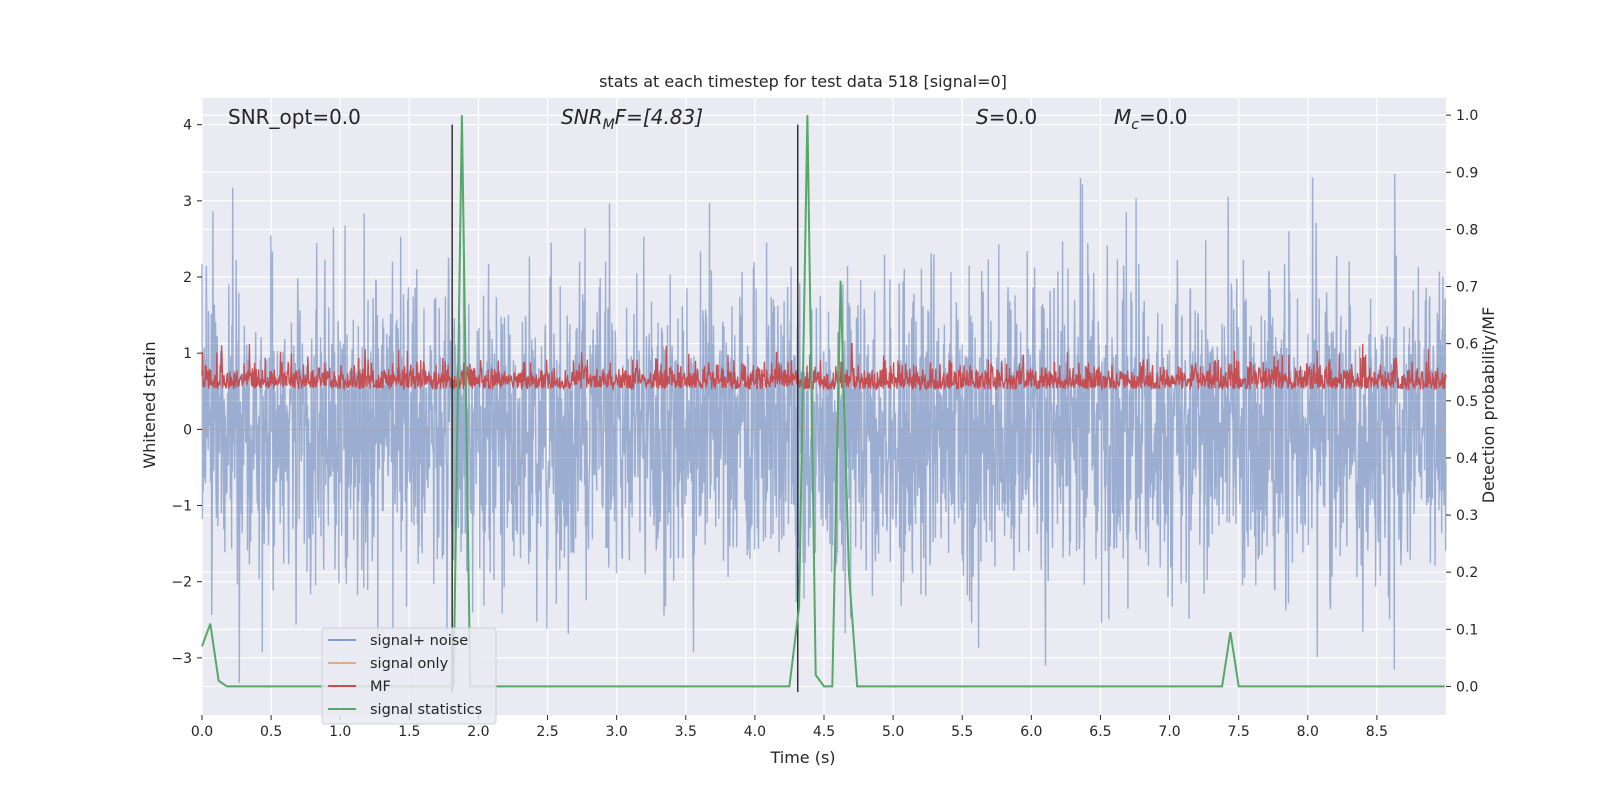  Describe the element at coordinates (1100, 732) in the screenshot. I see `x-tick-label: 6.5` at that location.